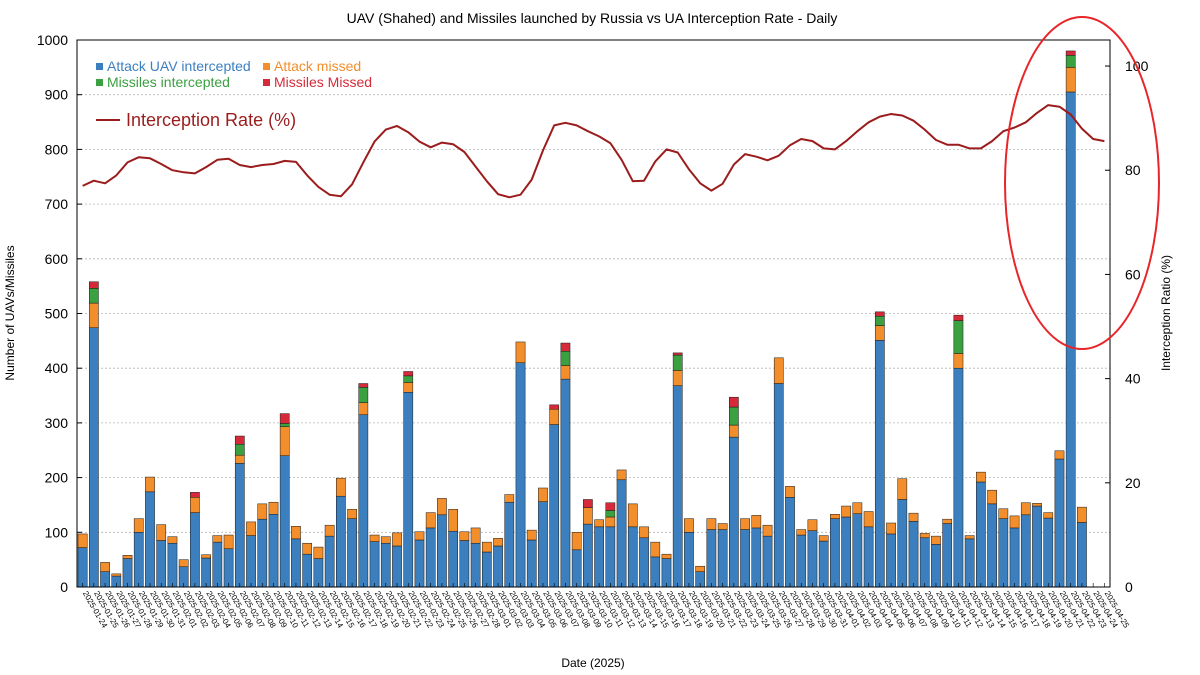 Image resolution: width=1200 pixels, height=675 pixels. Describe the element at coordinates (57, 95) in the screenshot. I see `y-tick-label: 900` at that location.